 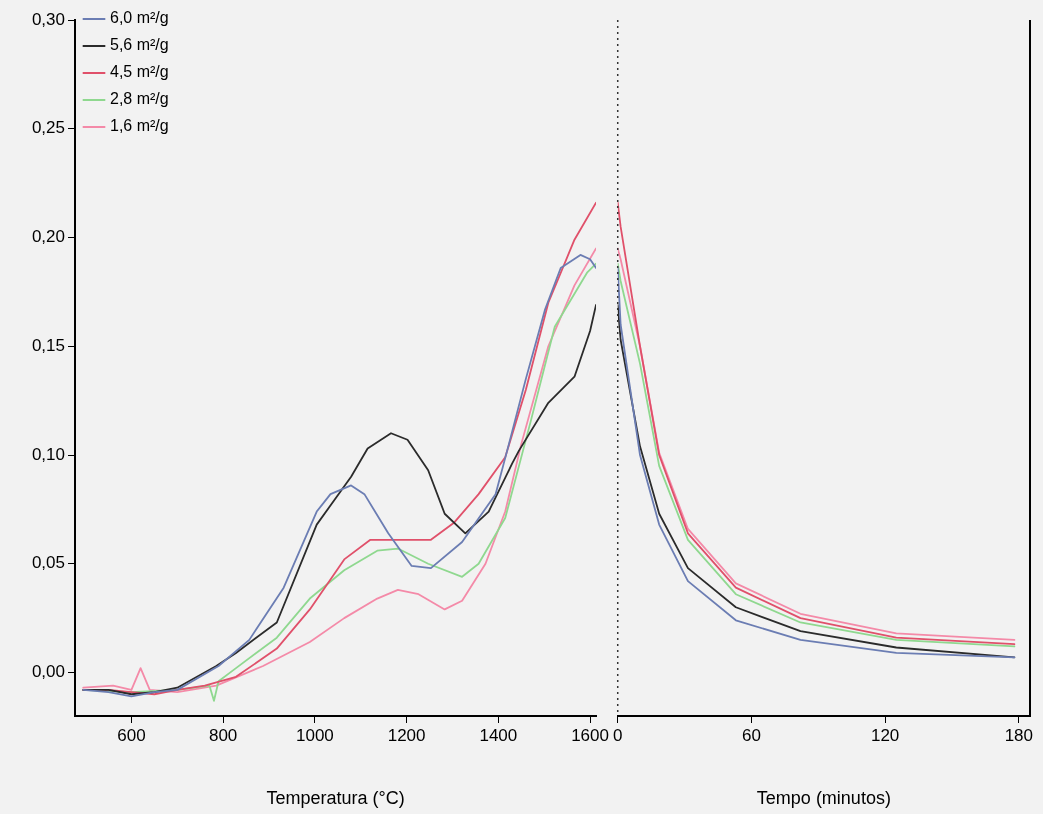 I want to click on x-tick-label: 60, so click(x=751, y=735).